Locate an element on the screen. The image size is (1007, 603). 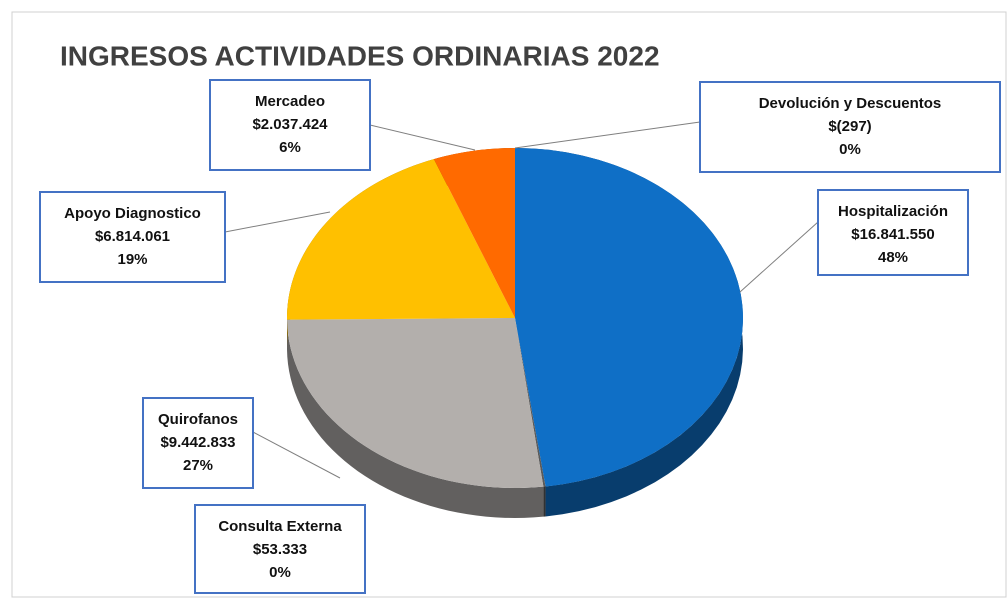
label-value: $6.814.061 is located at coordinates (132, 236).